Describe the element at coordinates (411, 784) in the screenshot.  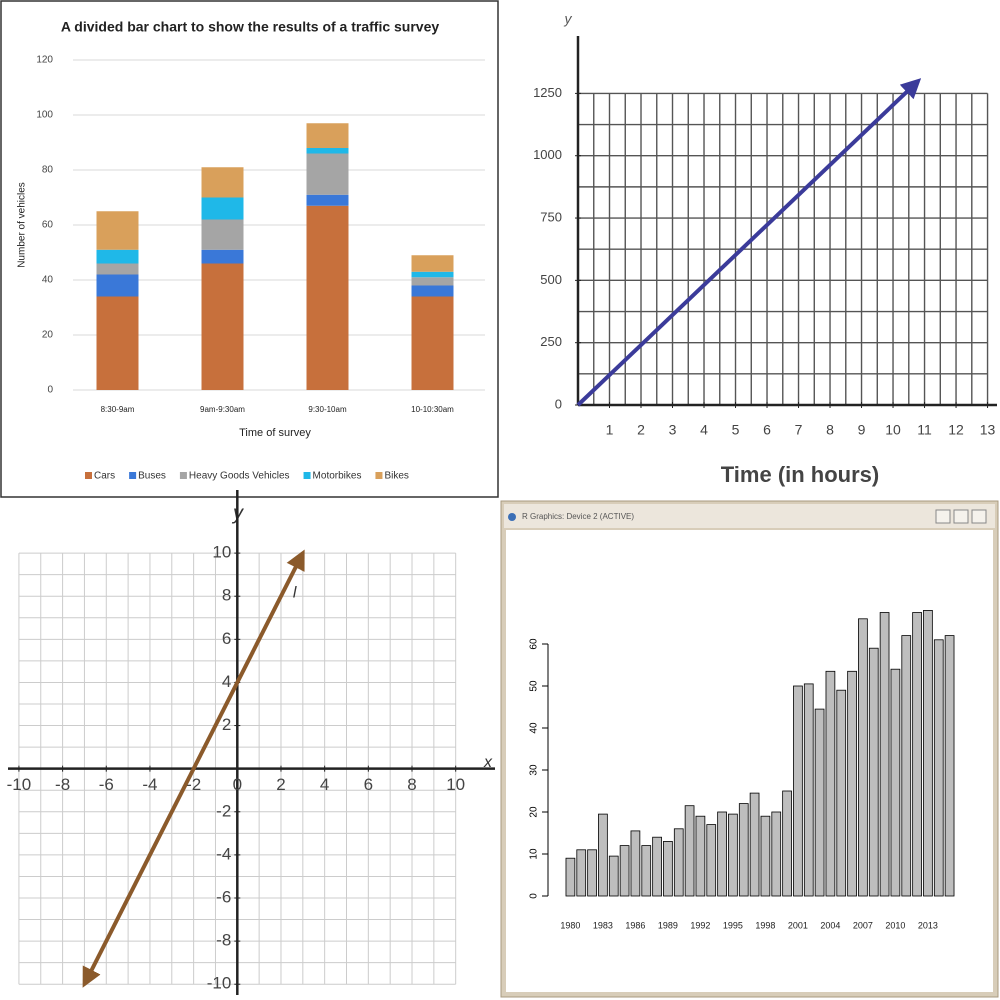
I see `x-tick-label: 8` at that location.